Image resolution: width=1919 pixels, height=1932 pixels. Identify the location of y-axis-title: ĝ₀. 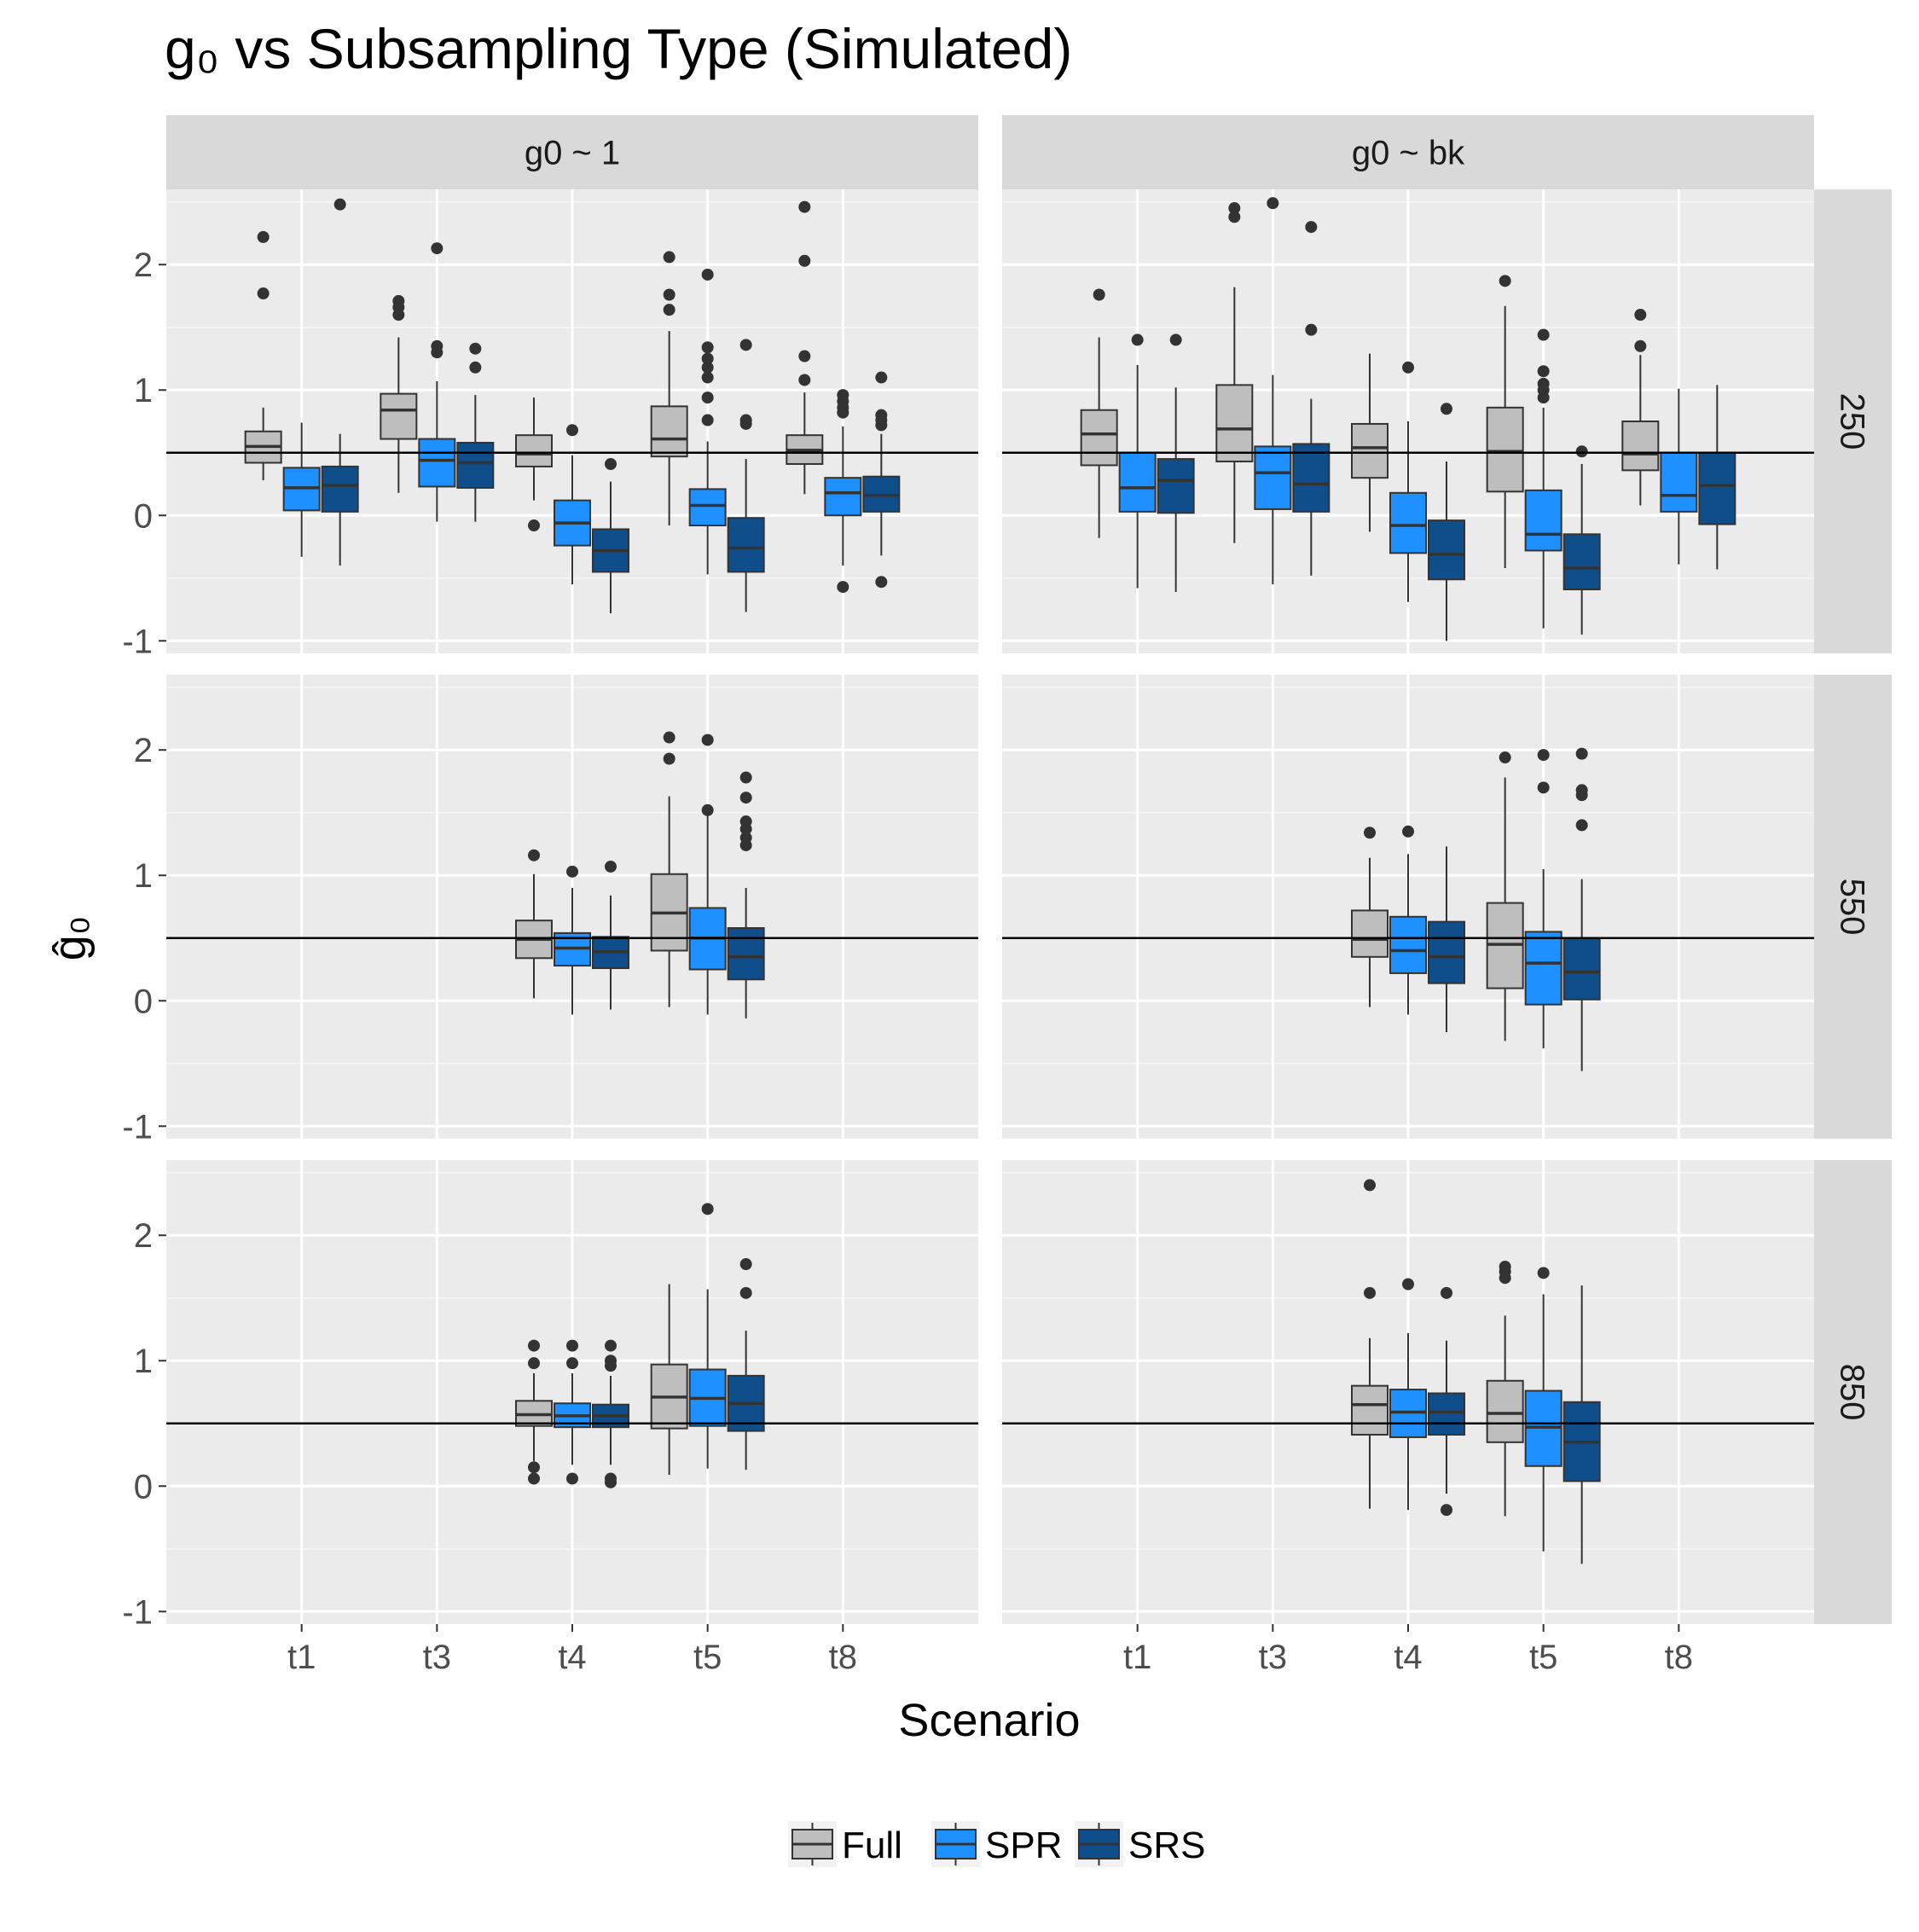
(70, 938).